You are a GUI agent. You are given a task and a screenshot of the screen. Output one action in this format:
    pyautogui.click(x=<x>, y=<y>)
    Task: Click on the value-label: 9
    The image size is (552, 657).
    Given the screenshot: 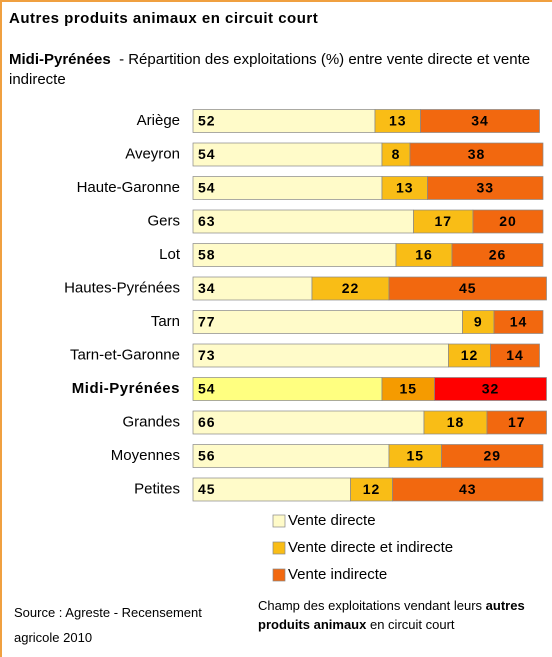 What is the action you would take?
    pyautogui.click(x=478, y=322)
    